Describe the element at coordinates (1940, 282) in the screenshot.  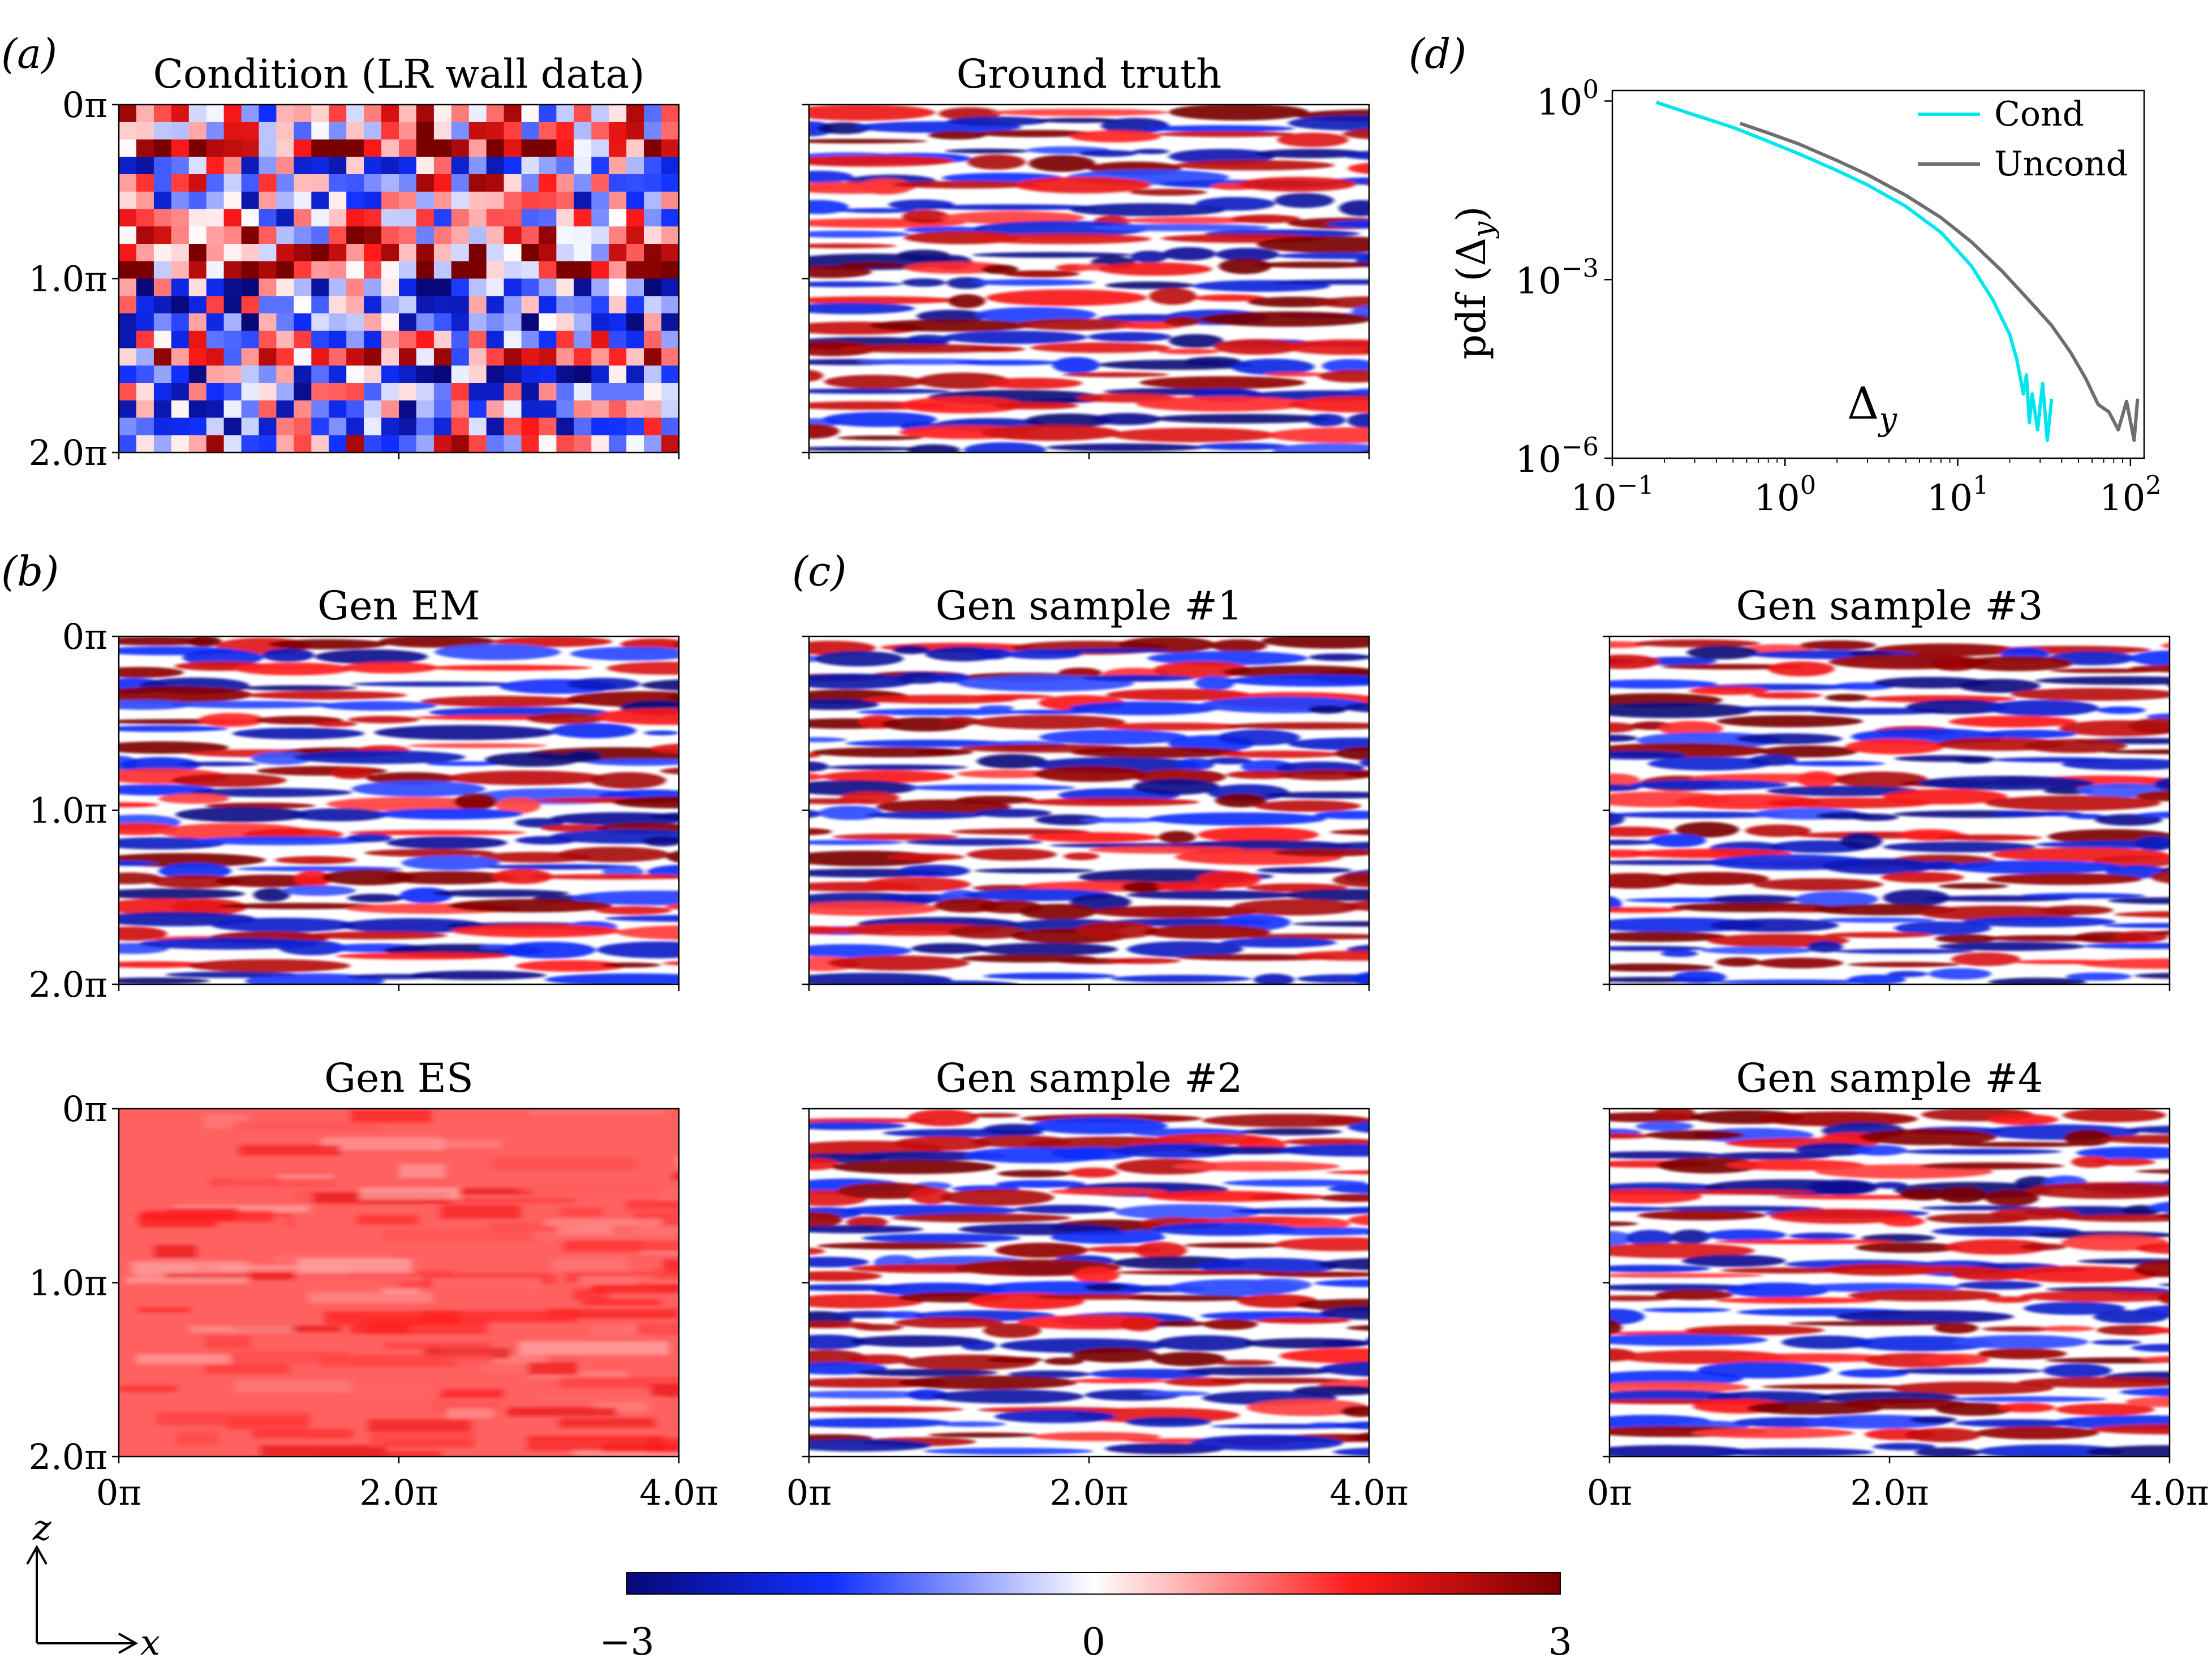
I see `series-line-uncond` at that location.